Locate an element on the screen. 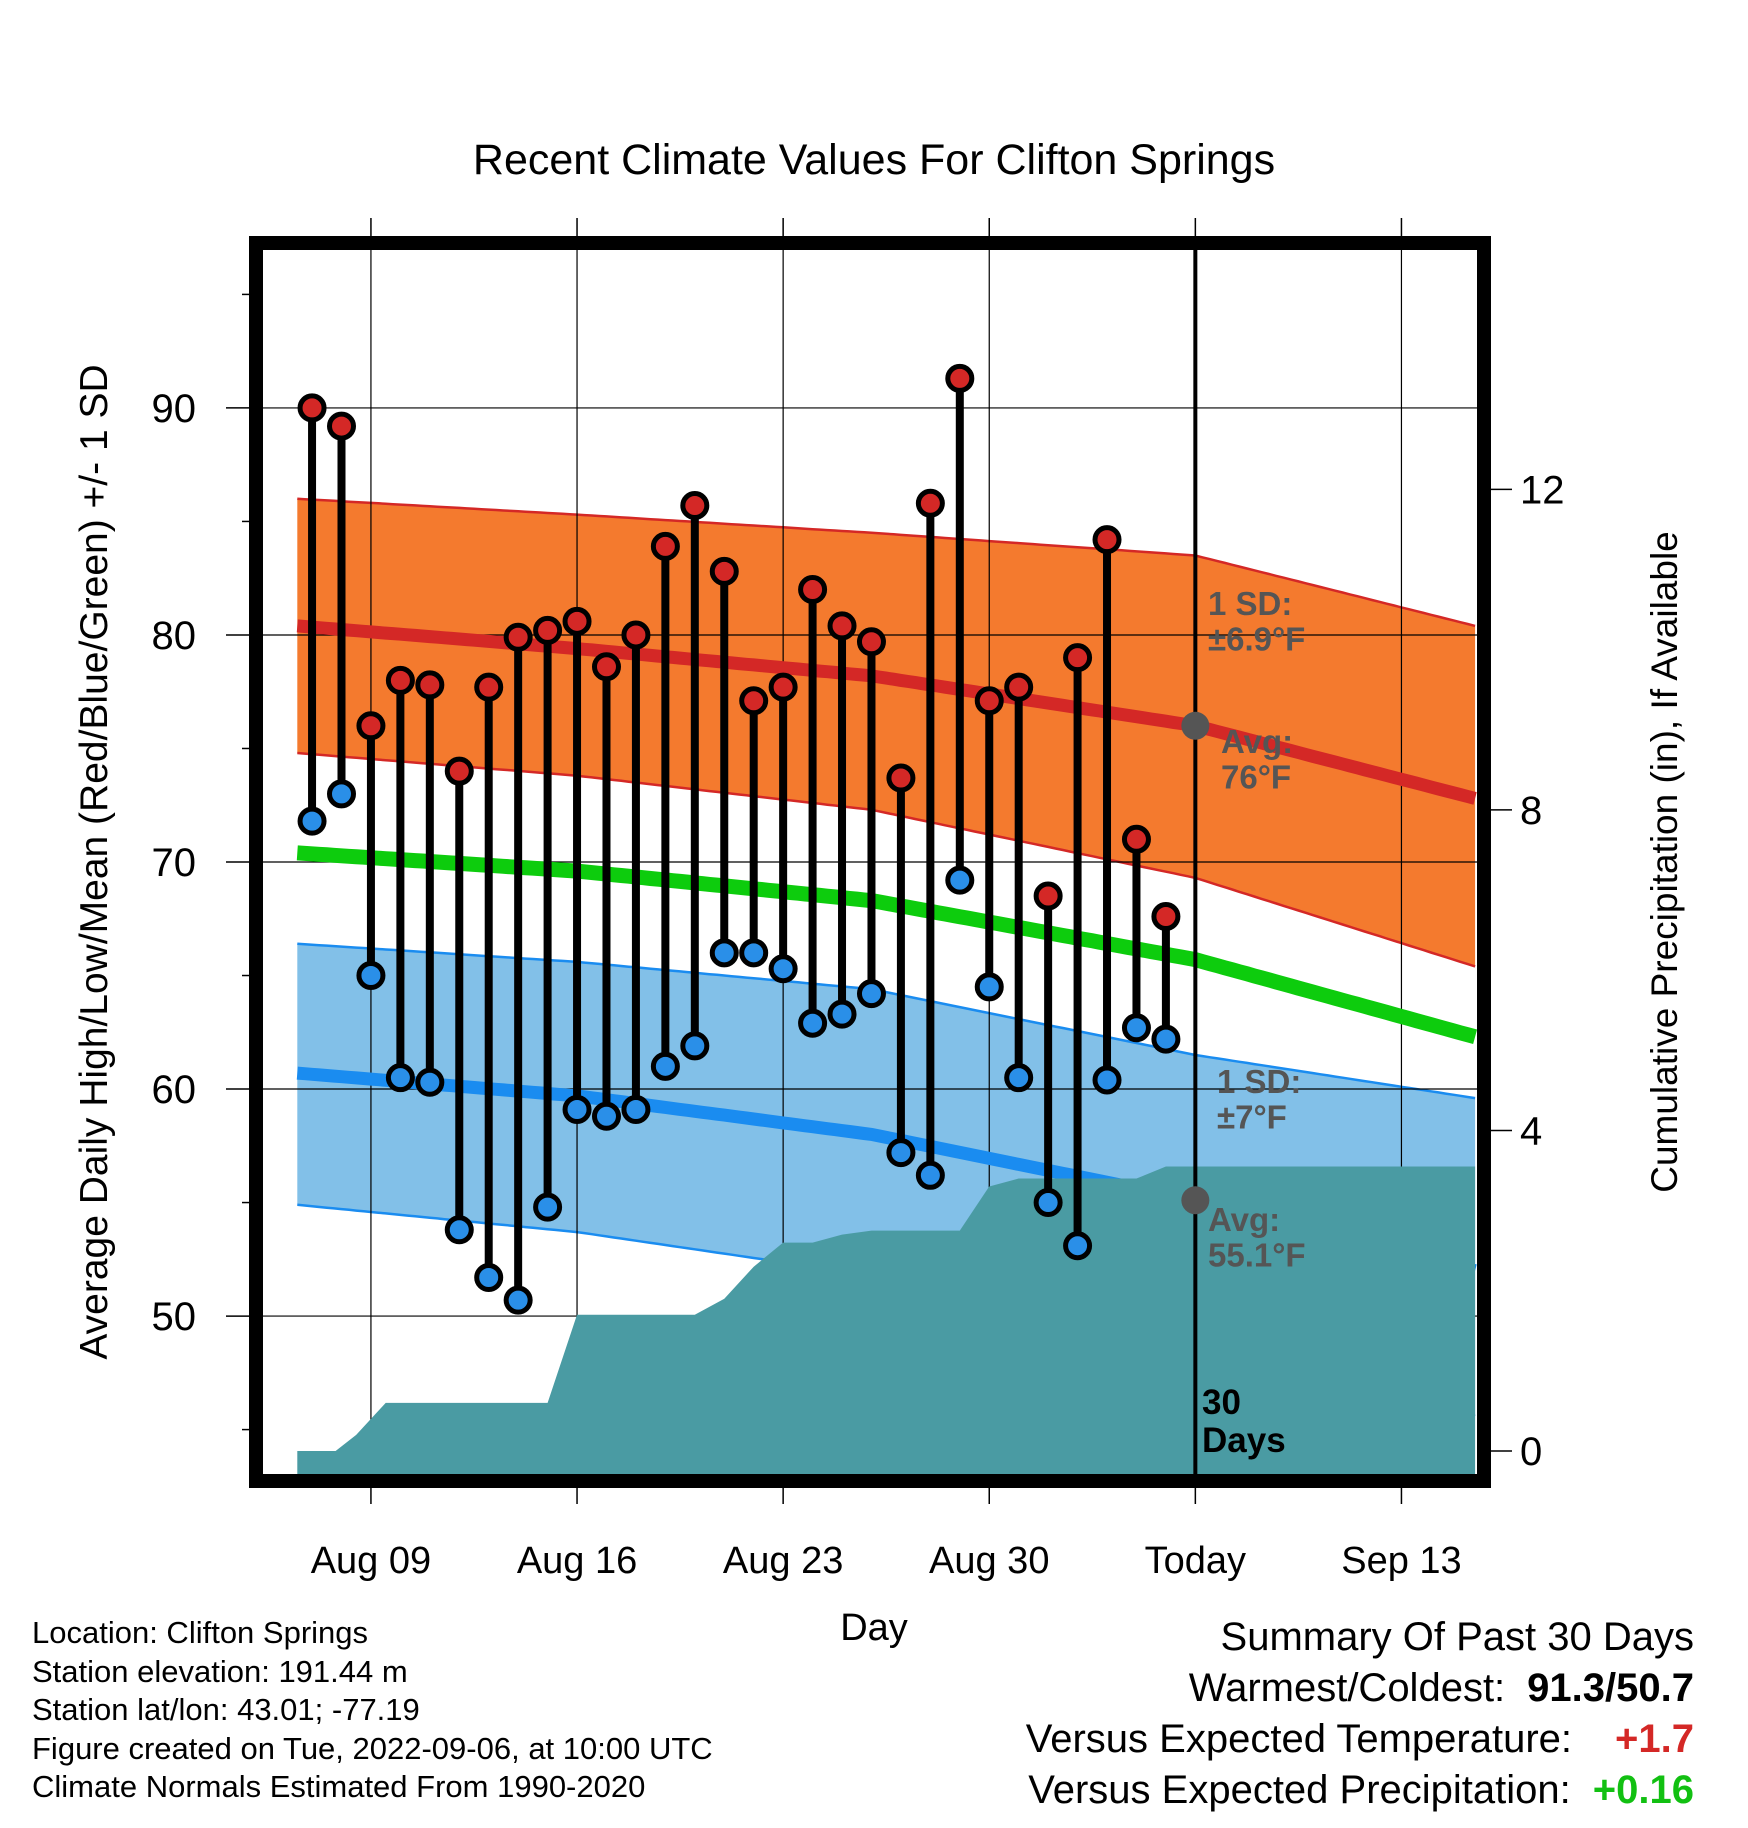  precipitation-area is located at coordinates (886, 1320).